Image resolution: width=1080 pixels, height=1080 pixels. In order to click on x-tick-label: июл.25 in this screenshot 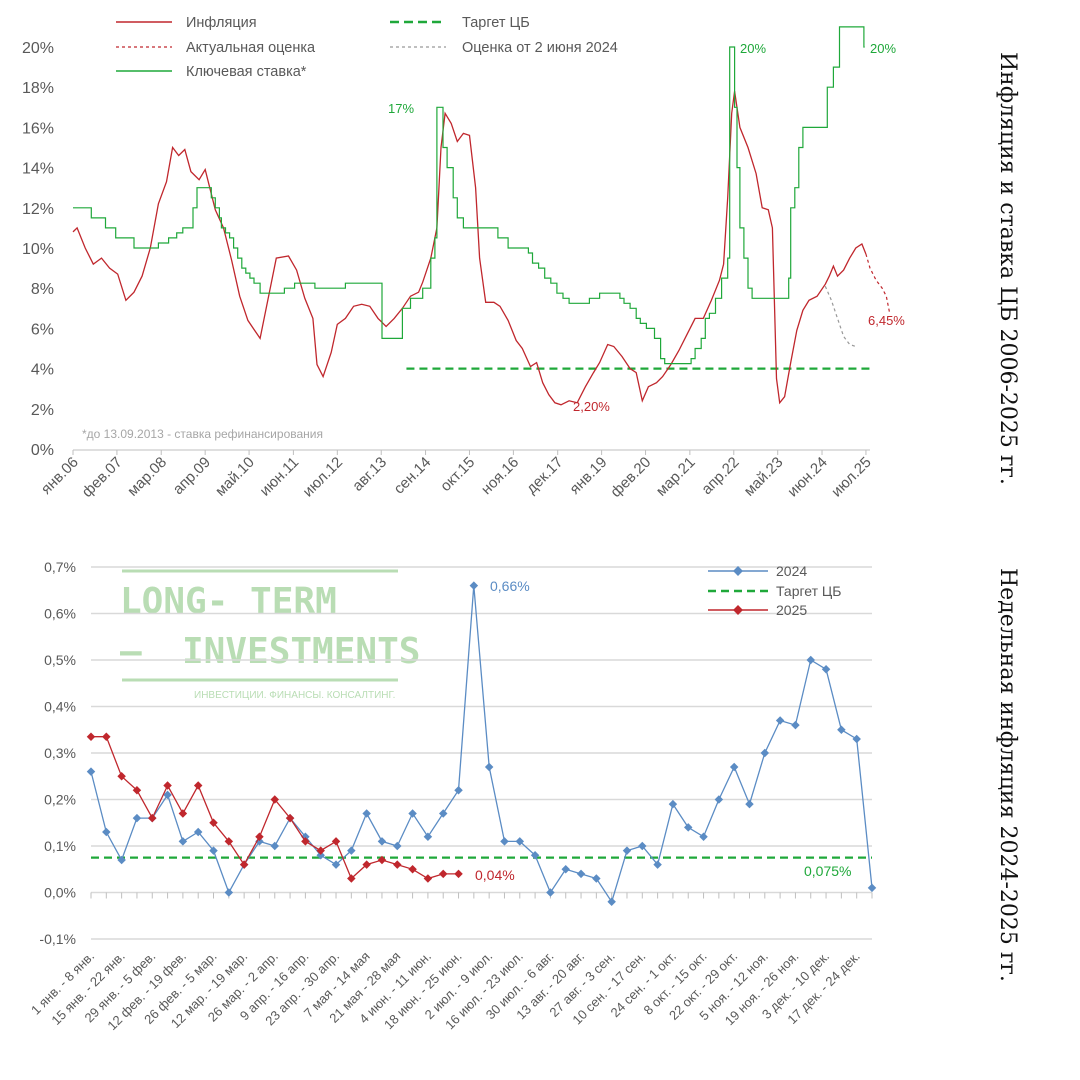, I will do `click(851, 477)`.